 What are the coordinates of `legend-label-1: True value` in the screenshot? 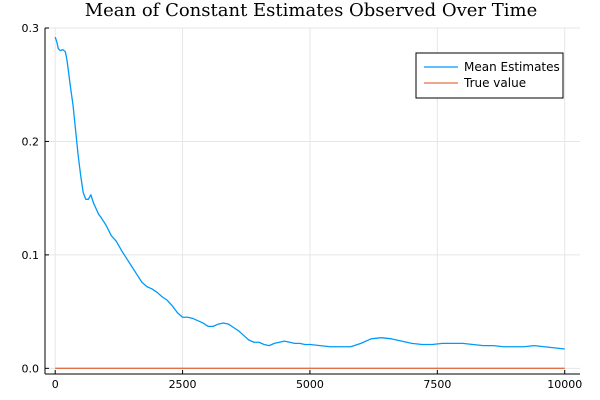 It's located at (494, 83).